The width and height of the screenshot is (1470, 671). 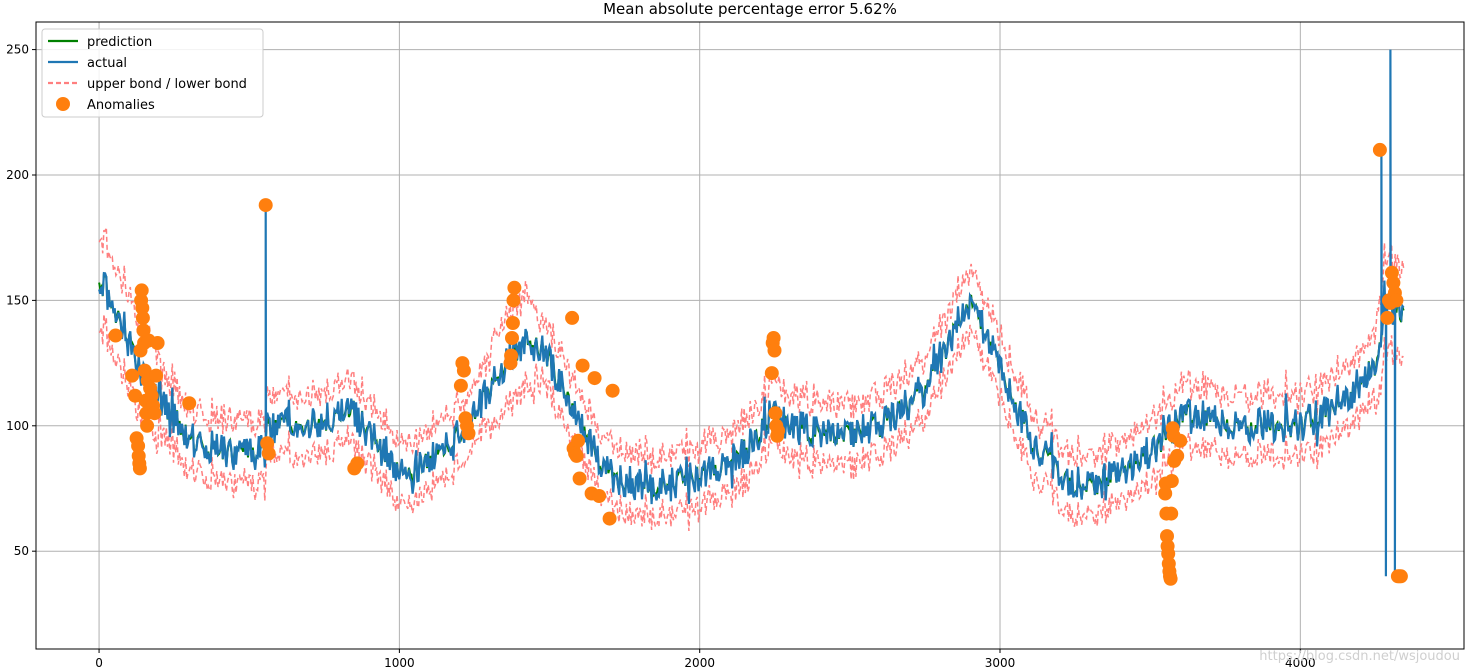 What do you see at coordinates (167, 84) in the screenshot?
I see `legend-label: upper bond / lower bond` at bounding box center [167, 84].